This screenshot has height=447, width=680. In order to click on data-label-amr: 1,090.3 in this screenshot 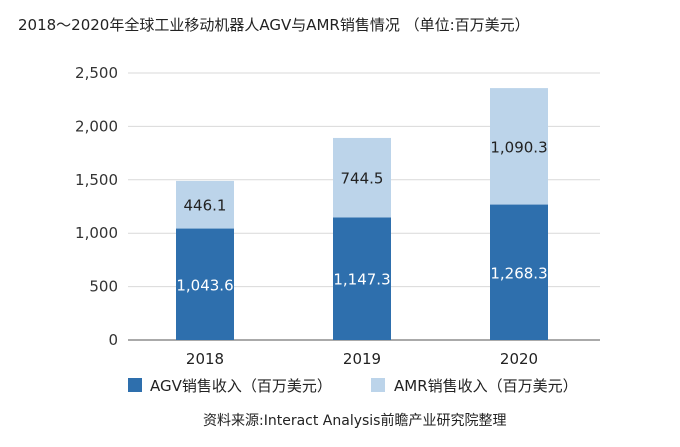, I will do `click(518, 147)`.